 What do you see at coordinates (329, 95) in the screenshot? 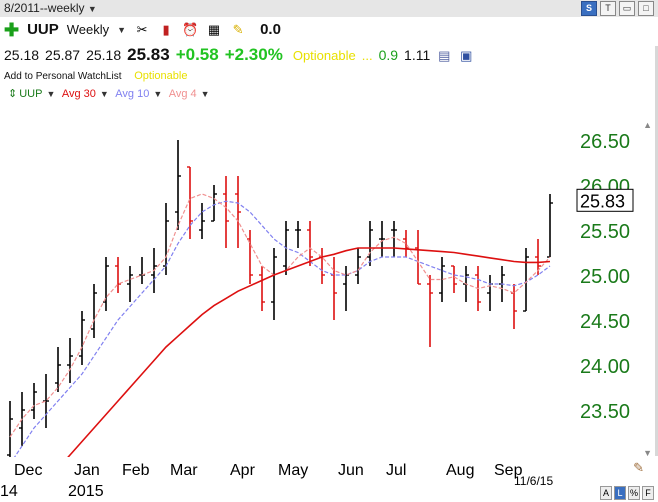
I see `indicator-legend: ⇕ UUP ▼ Avg 30 ▼ Avg 10 ▼ Avg 4 ▼` at bounding box center [329, 95].